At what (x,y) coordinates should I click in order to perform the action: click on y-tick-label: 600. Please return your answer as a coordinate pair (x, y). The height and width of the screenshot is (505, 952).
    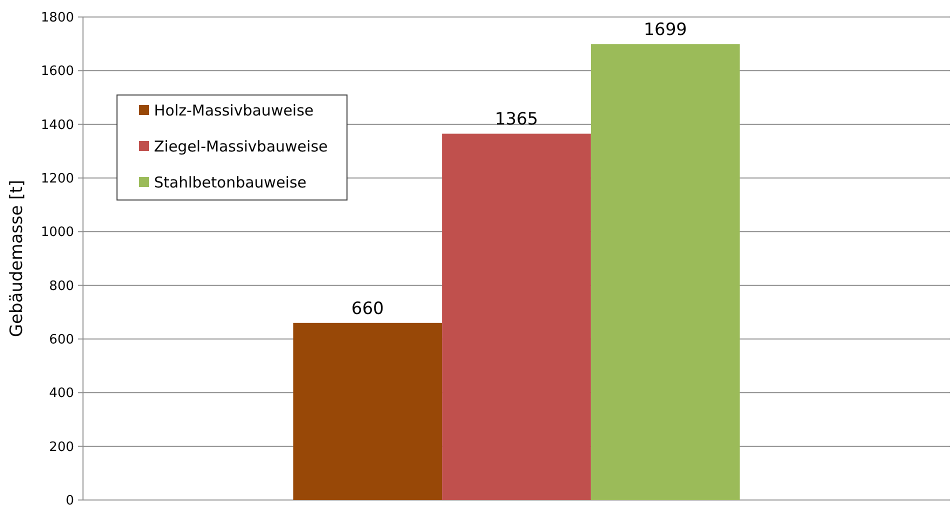
    Looking at the image, I should click on (61, 340).